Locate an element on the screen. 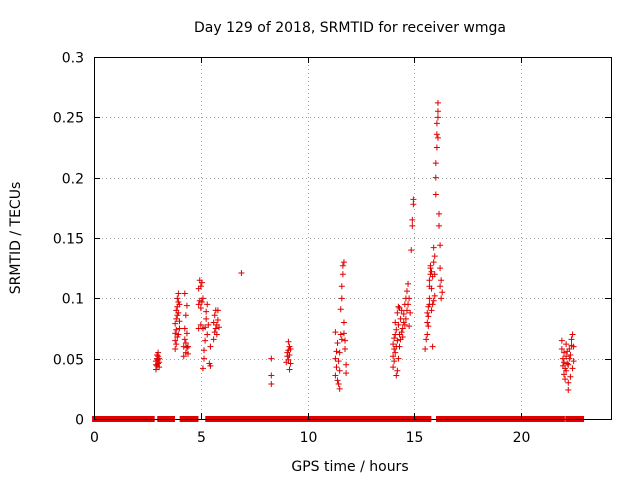 This screenshot has width=640, height=480. x-tick-label: 0 is located at coordinates (94, 438).